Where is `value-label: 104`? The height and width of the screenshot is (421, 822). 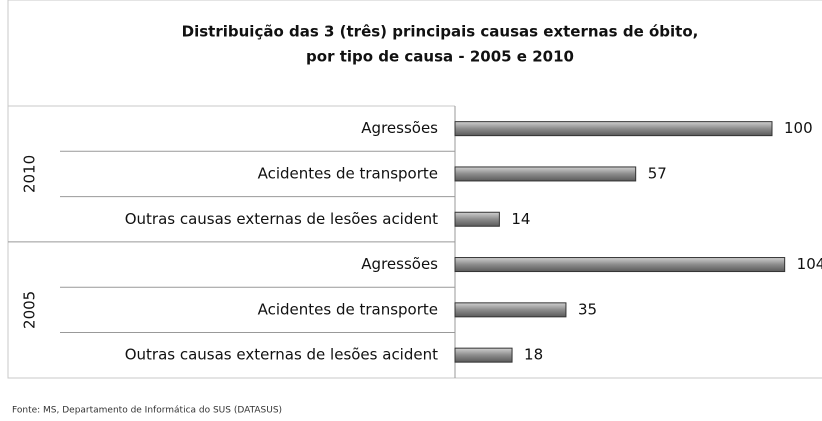
value-label: 104 is located at coordinates (809, 264).